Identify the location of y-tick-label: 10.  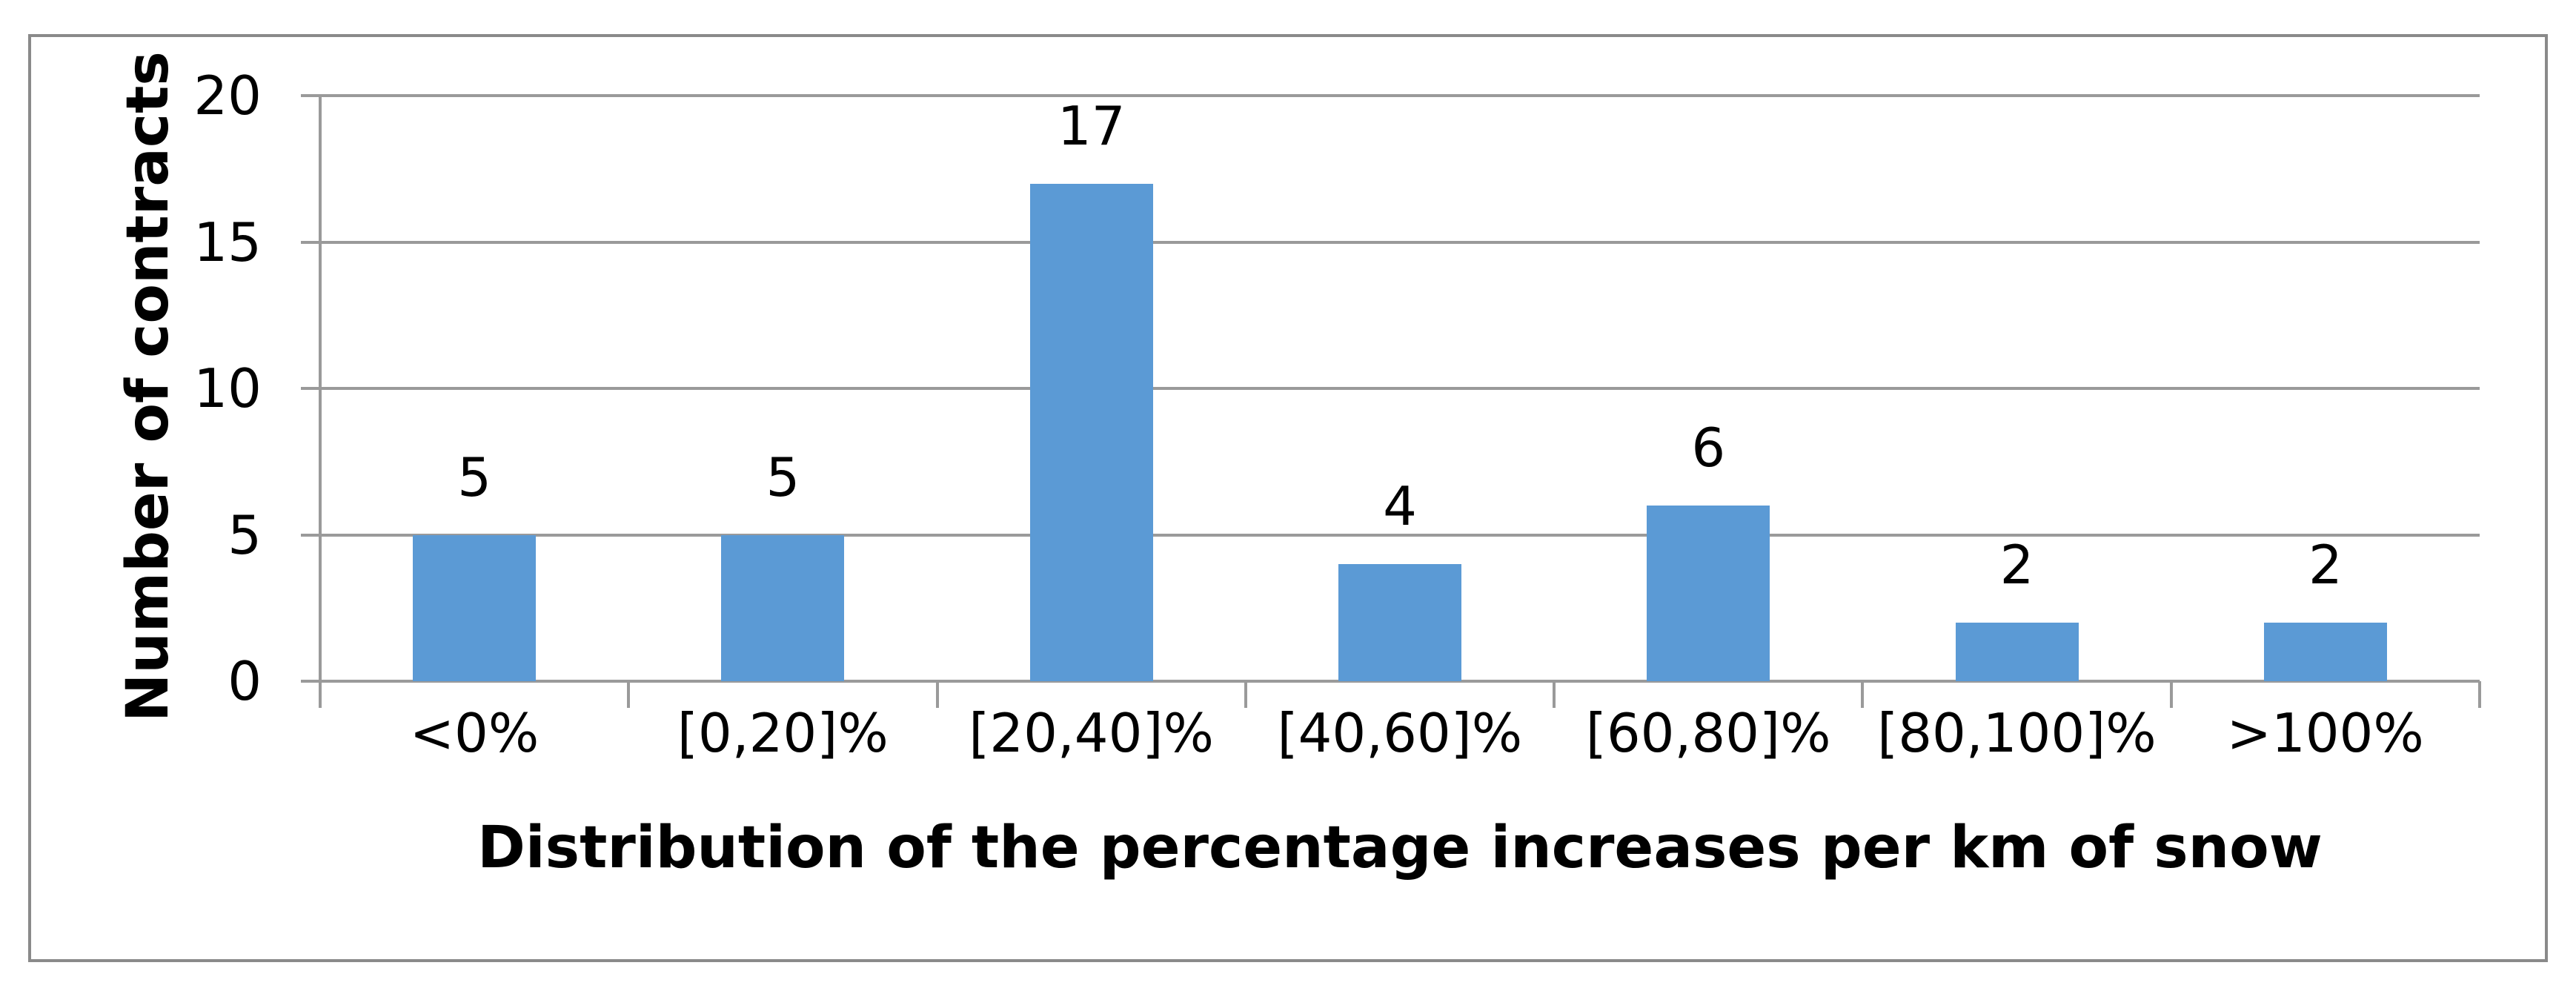
(227, 389).